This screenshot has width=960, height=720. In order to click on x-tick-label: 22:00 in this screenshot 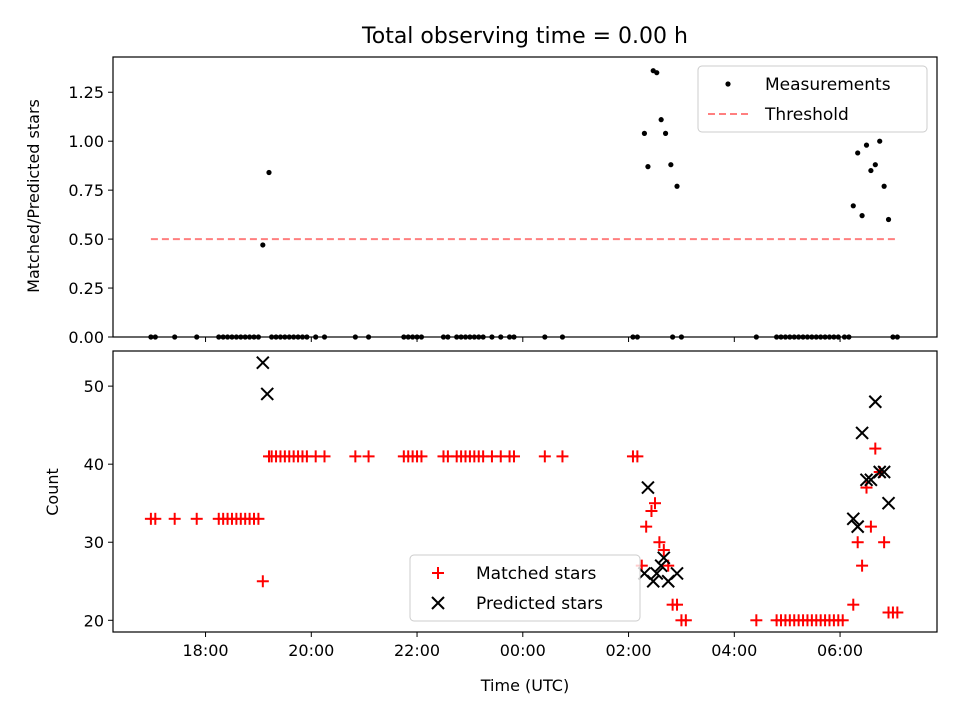, I will do `click(417, 650)`.